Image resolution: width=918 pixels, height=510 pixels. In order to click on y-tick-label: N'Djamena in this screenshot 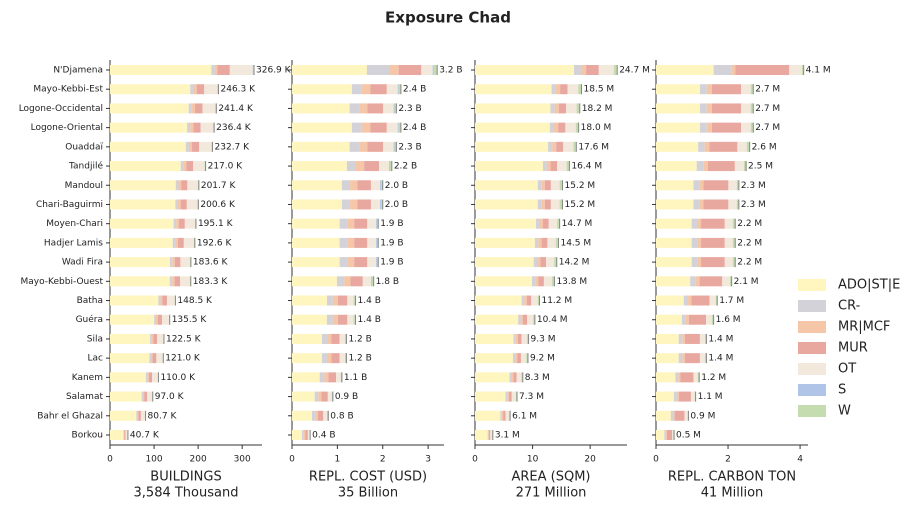, I will do `click(78, 71)`.